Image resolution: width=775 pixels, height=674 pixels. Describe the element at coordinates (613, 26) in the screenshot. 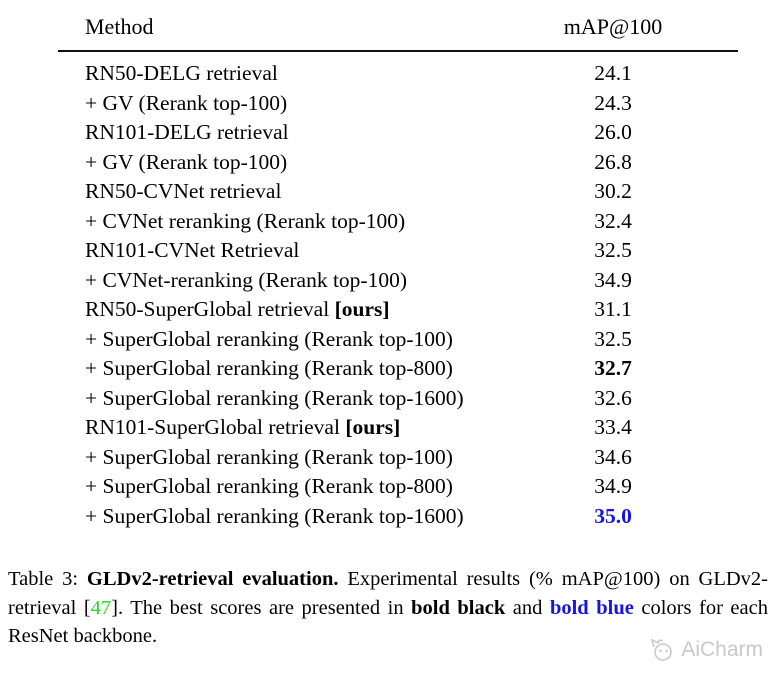

I see `column-header-map100: mAP@100` at that location.